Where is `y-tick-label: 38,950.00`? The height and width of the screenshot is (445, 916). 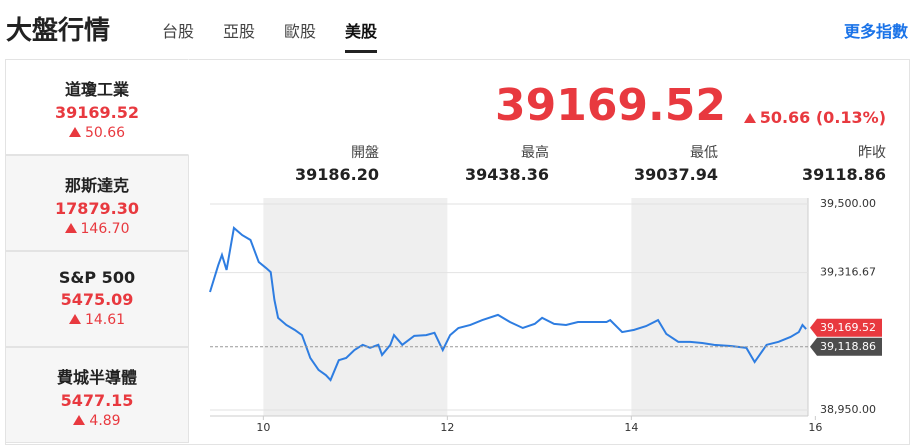 y-tick-label: 38,950.00 is located at coordinates (848, 409).